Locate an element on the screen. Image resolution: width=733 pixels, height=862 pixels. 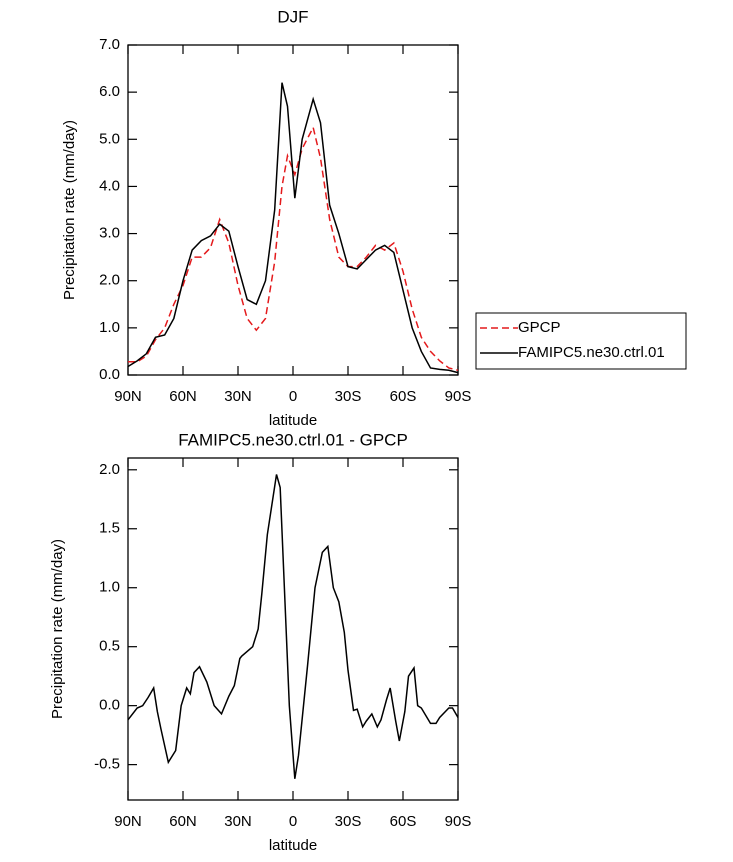
y-tick-label: 1.5 is located at coordinates (109, 528).